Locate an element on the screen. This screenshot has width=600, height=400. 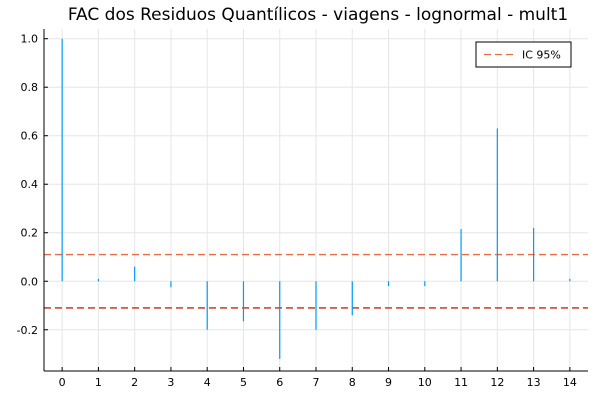
x-tick-label-0: 0 is located at coordinates (62, 382).